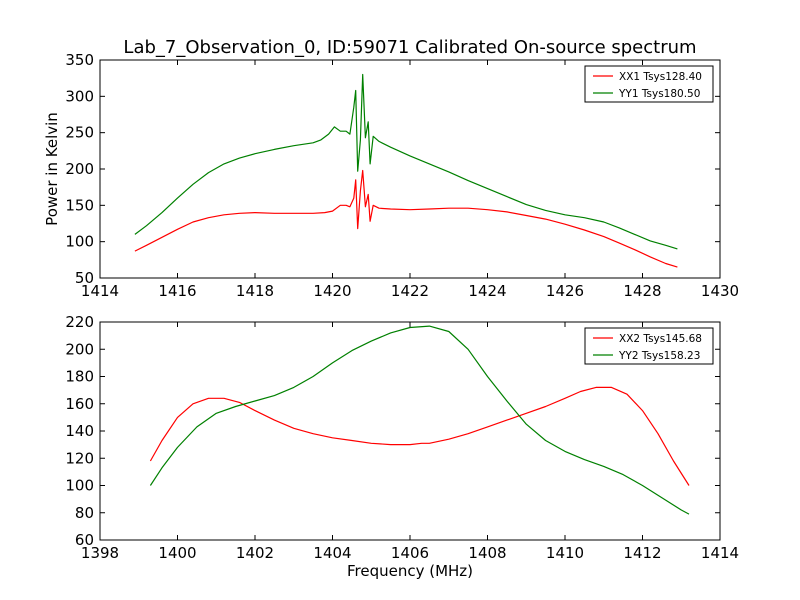 The height and width of the screenshot is (600, 800). What do you see at coordinates (642, 291) in the screenshot?
I see `x-tick-label: 1428` at bounding box center [642, 291].